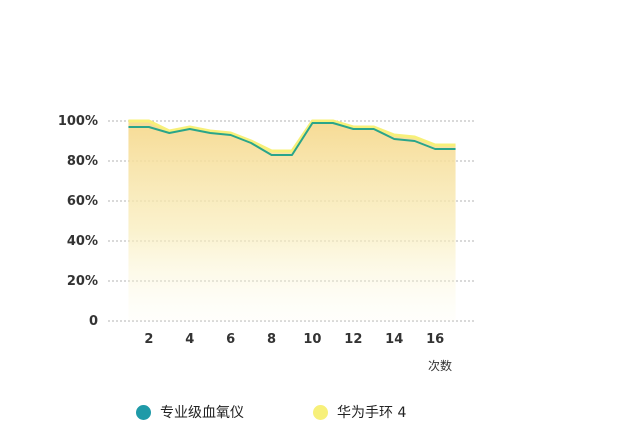 The width and height of the screenshot is (618, 438). What do you see at coordinates (82, 281) in the screenshot?
I see `y-tick-label-1: 20%` at bounding box center [82, 281].